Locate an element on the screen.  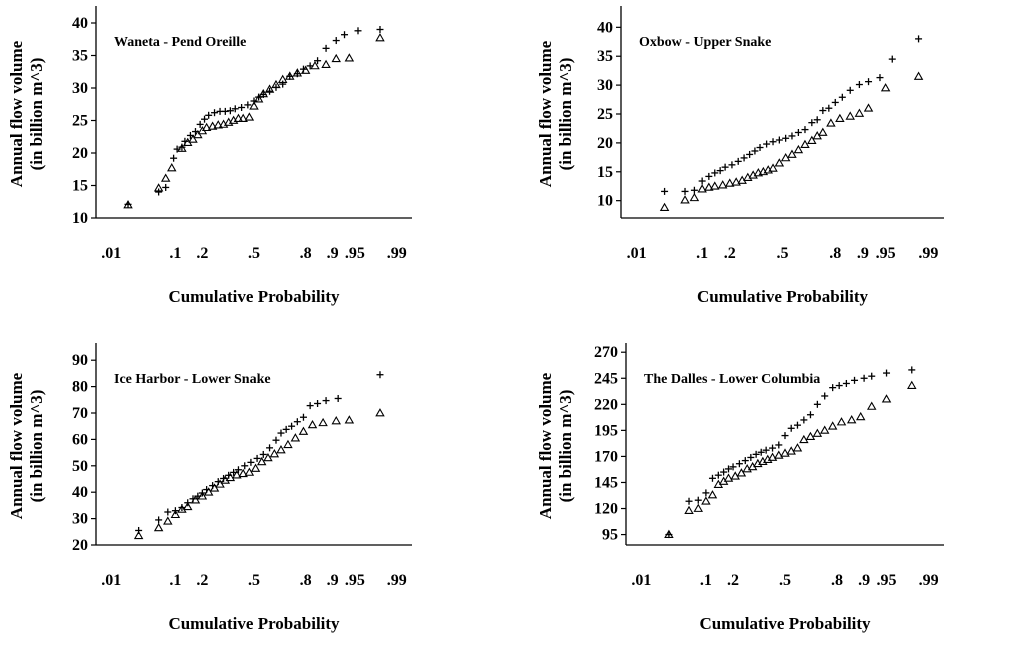
y-tick-label: 90 is located at coordinates (80, 360).